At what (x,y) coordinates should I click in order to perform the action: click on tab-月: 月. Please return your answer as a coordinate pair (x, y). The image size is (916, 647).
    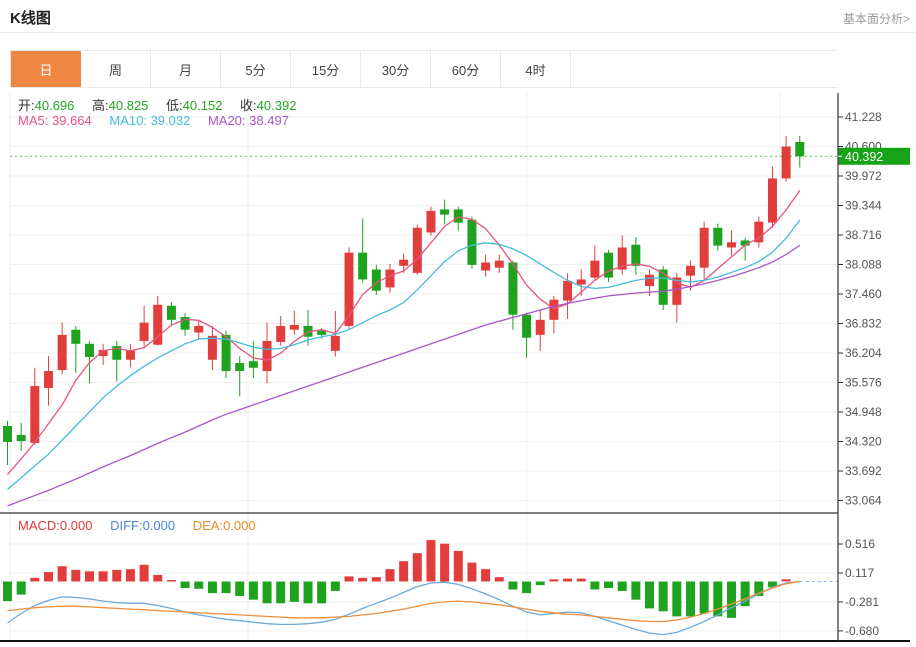
    Looking at the image, I should click on (186, 69).